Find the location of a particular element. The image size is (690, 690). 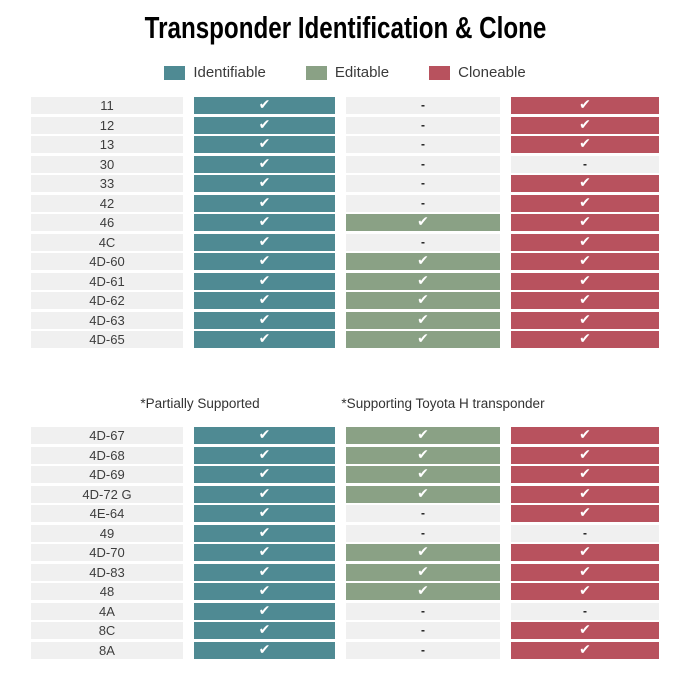

legend-label: Cloneable is located at coordinates (492, 72).